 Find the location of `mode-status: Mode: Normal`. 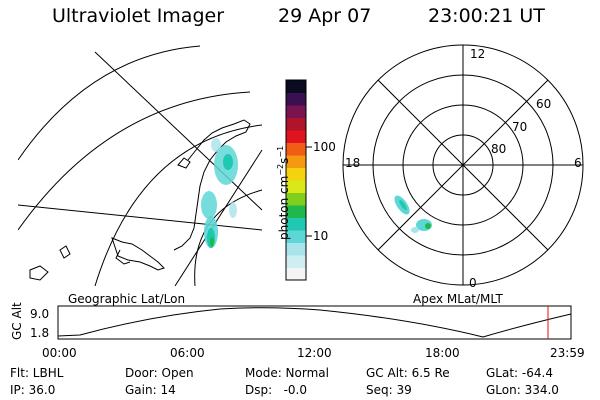

mode-status: Mode: Normal is located at coordinates (287, 373).